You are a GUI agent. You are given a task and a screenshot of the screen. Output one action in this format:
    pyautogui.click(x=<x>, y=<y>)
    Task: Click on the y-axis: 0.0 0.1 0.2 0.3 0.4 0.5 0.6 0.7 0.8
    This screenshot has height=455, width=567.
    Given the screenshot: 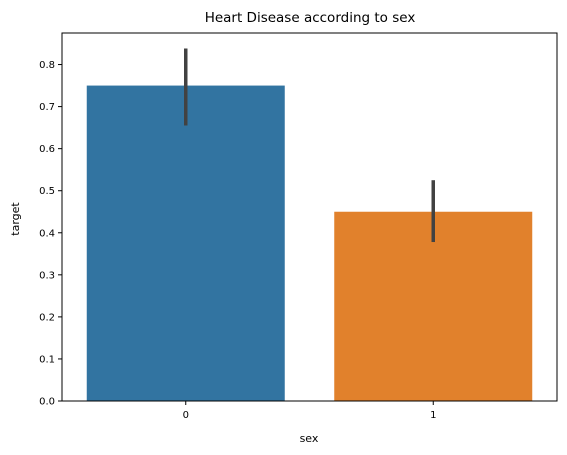 What is the action you would take?
    pyautogui.click(x=50, y=234)
    